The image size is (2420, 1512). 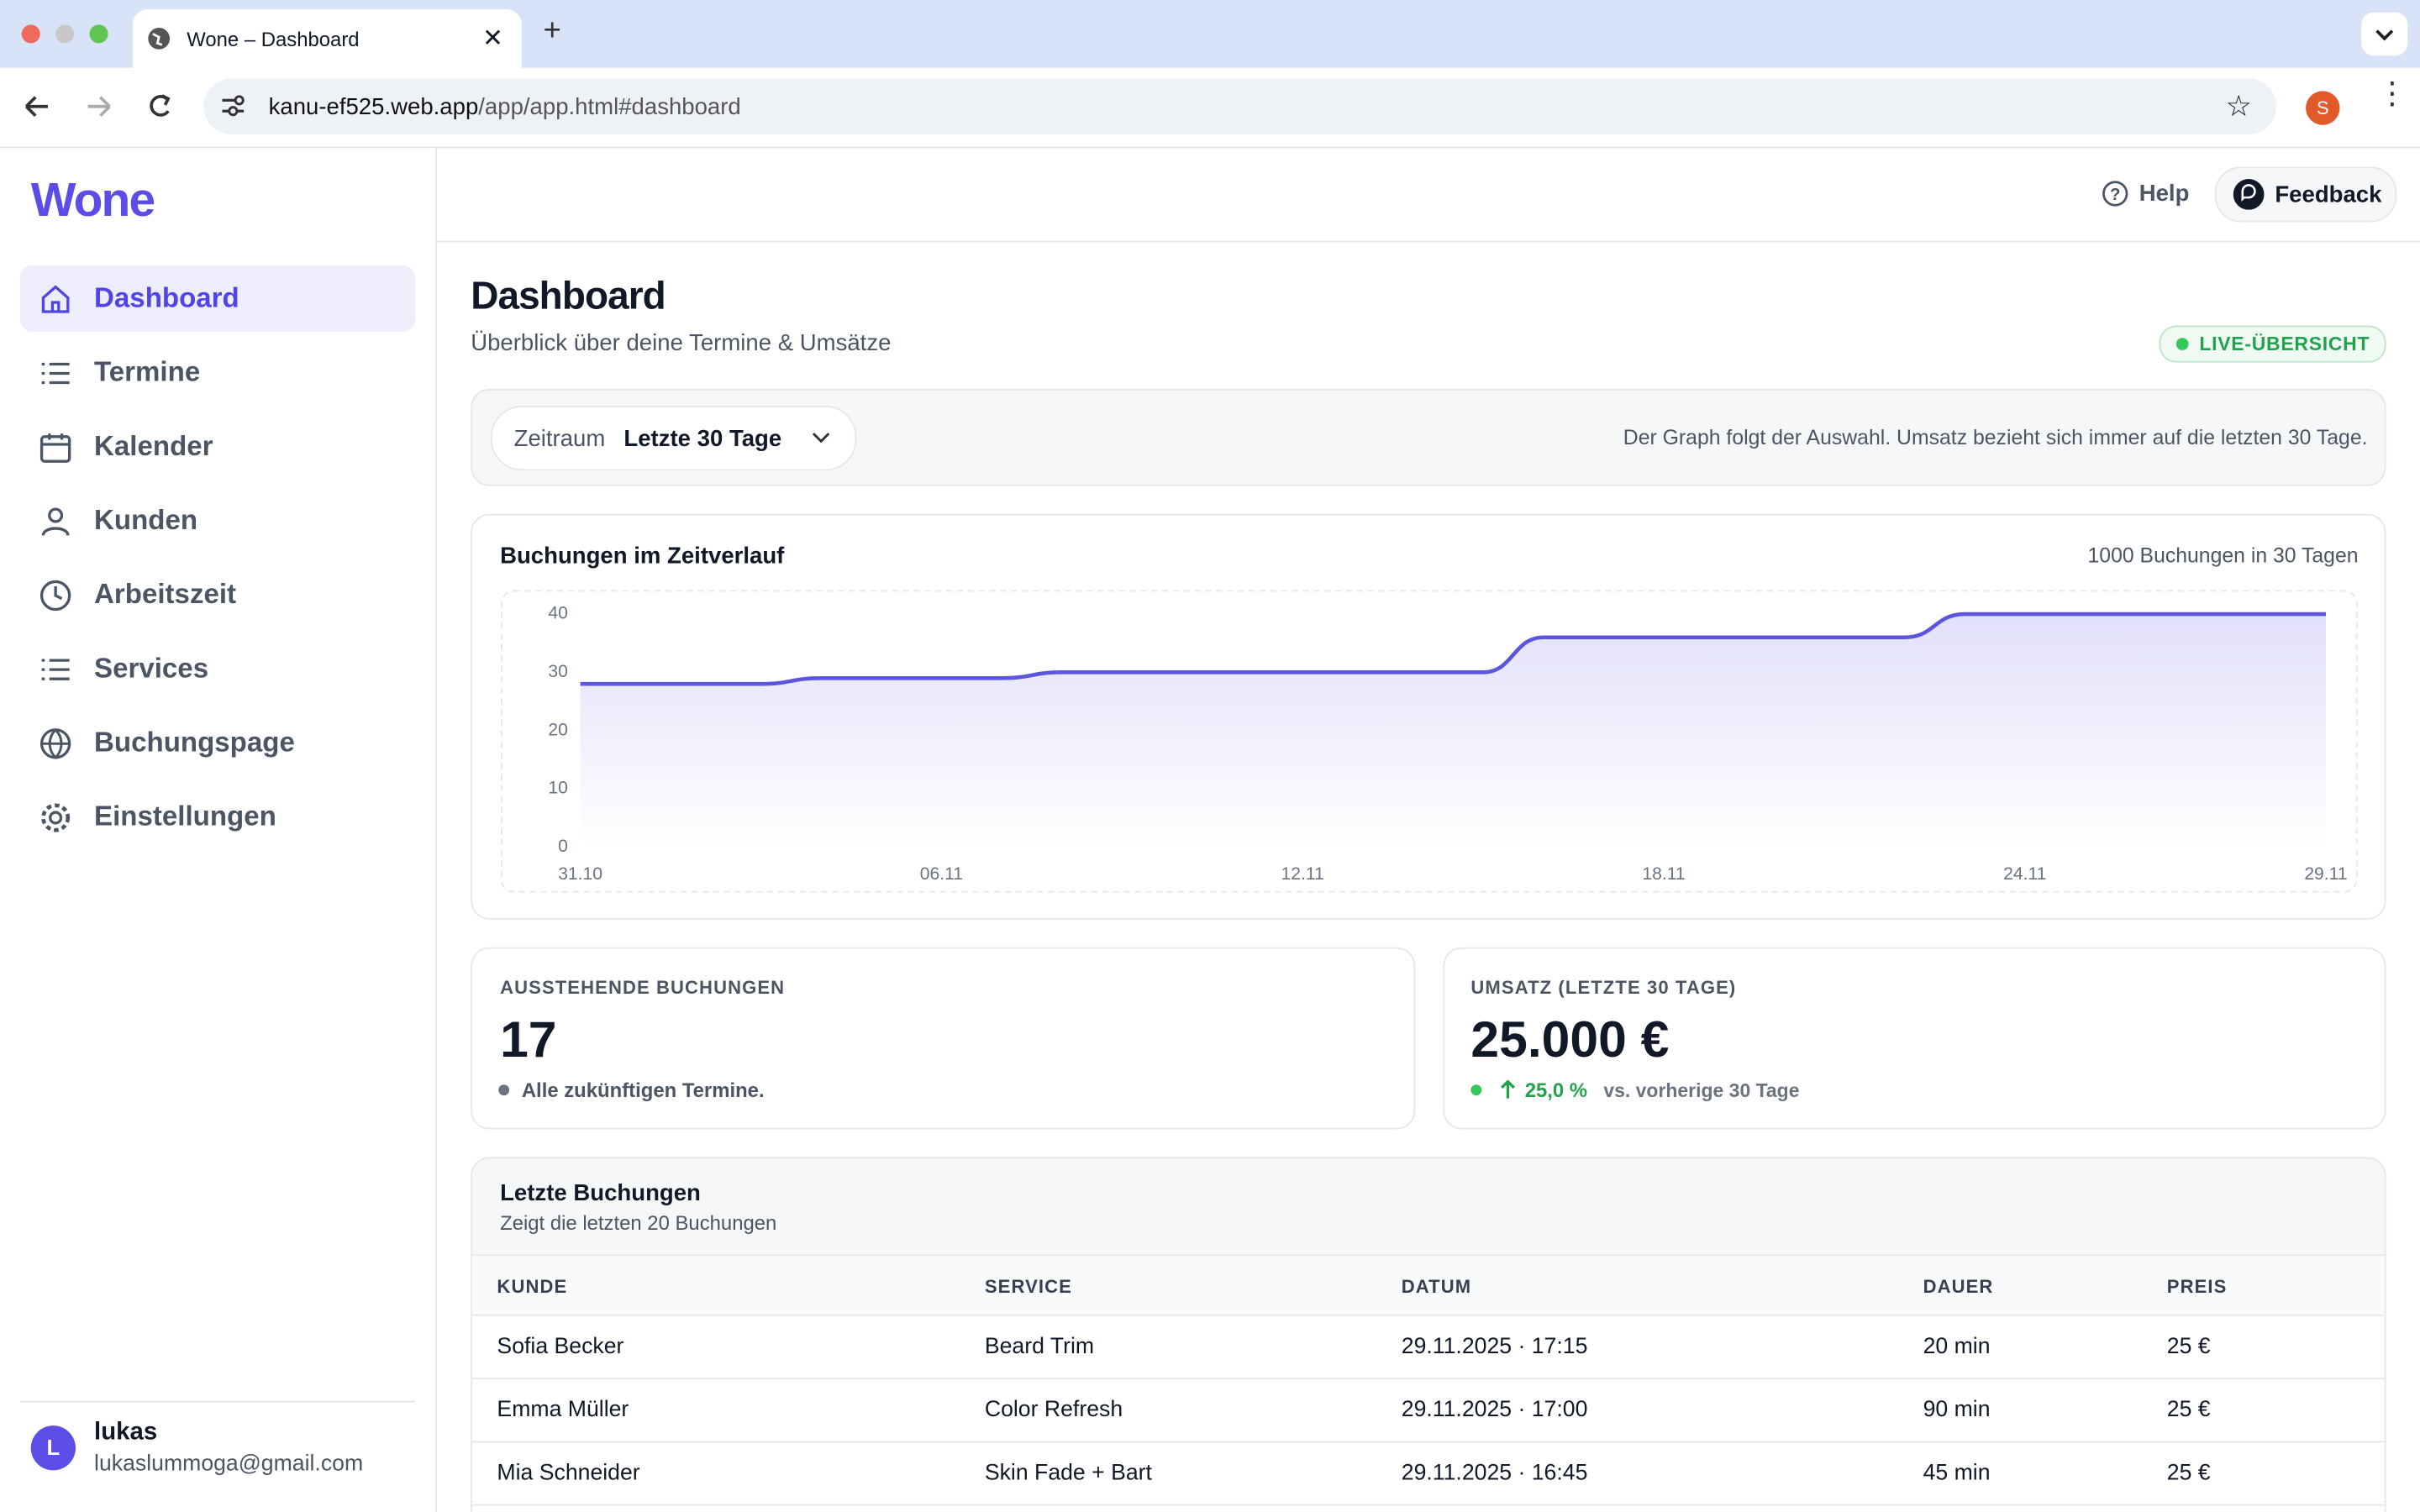 What do you see at coordinates (1302, 874) in the screenshot?
I see `x-tick-label: 12.11` at bounding box center [1302, 874].